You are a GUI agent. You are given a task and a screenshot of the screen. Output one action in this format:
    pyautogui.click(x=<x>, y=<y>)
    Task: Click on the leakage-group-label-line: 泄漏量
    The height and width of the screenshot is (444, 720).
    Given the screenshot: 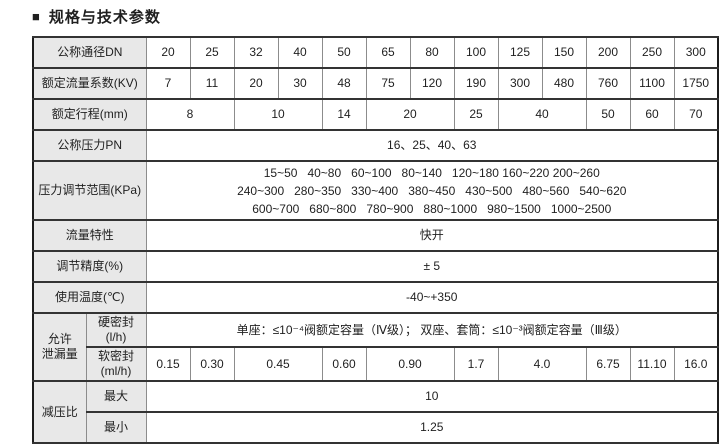 What is the action you would take?
    pyautogui.click(x=59, y=354)
    